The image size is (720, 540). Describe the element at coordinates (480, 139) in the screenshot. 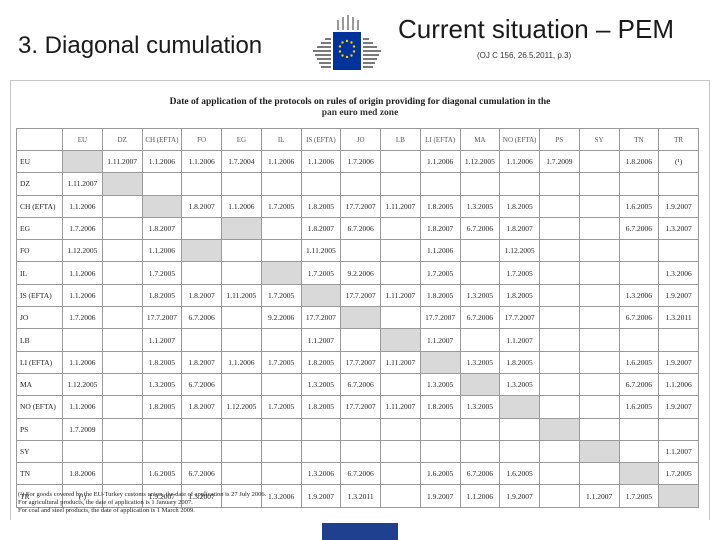

I see `column-header: MA` at that location.